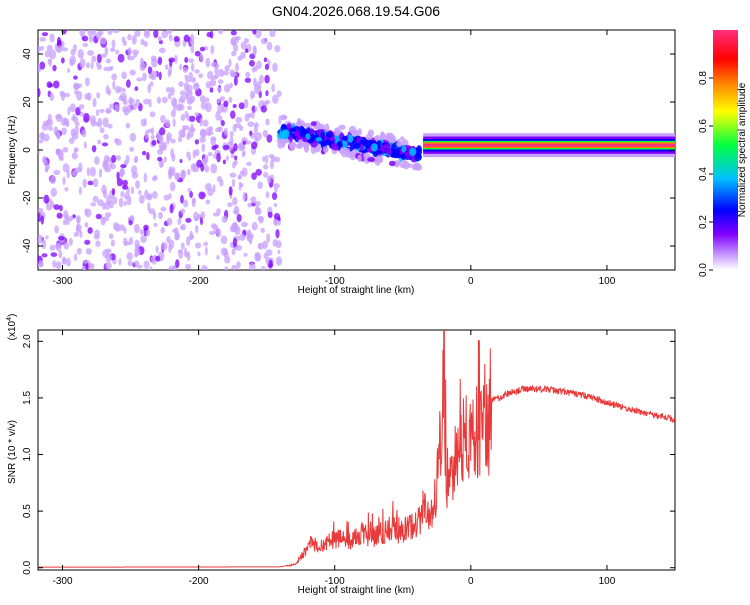  I want to click on snr-x-label: Height of straight line (km), so click(356, 590).